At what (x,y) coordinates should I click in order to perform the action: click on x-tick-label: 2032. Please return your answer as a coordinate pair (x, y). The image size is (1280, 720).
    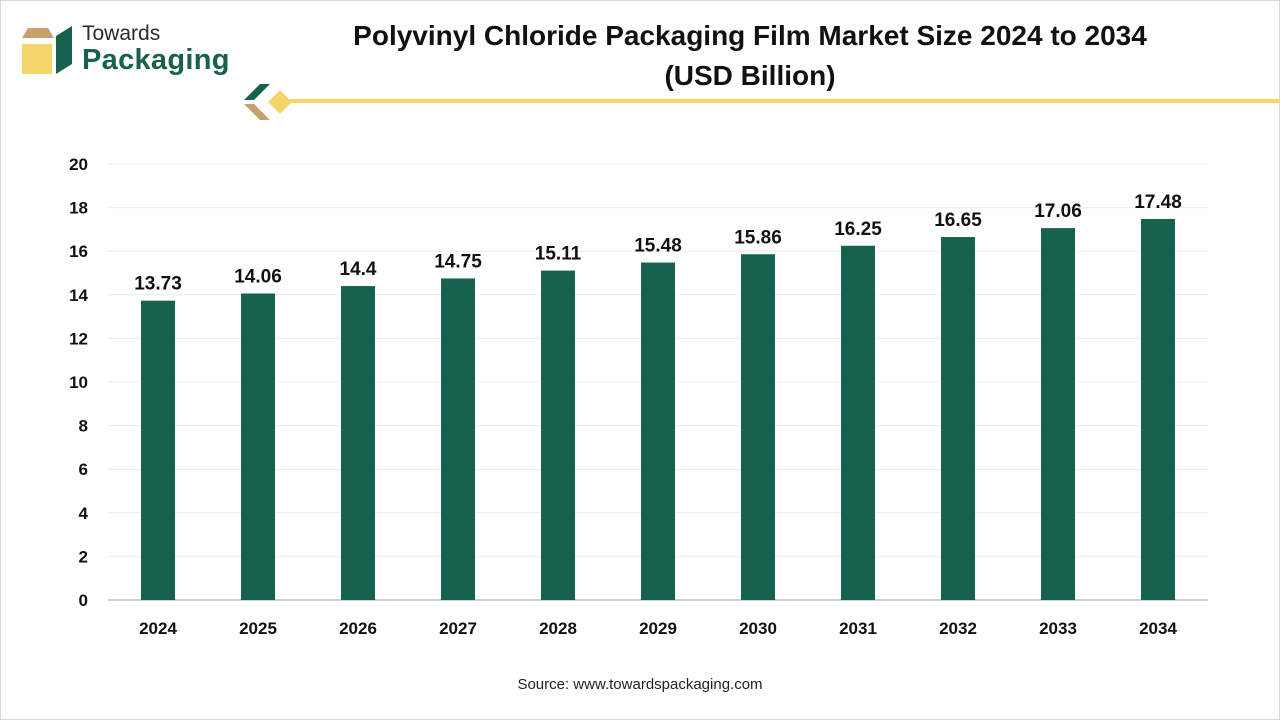
    Looking at the image, I should click on (958, 628).